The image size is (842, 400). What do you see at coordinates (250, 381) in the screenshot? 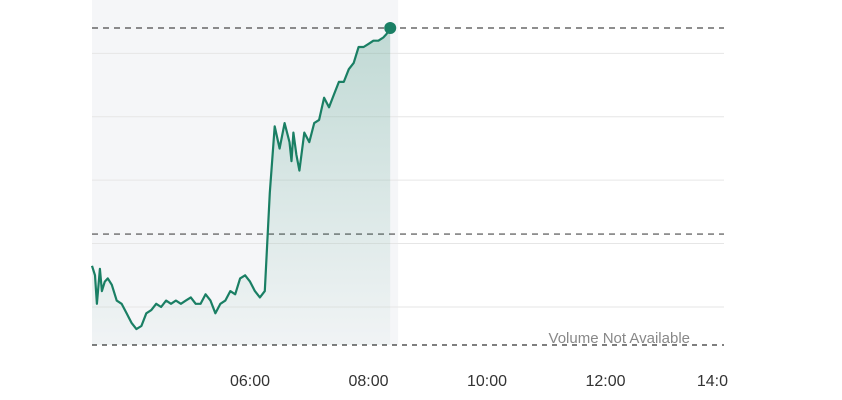
I see `x-tick-label: 06:00` at bounding box center [250, 381].